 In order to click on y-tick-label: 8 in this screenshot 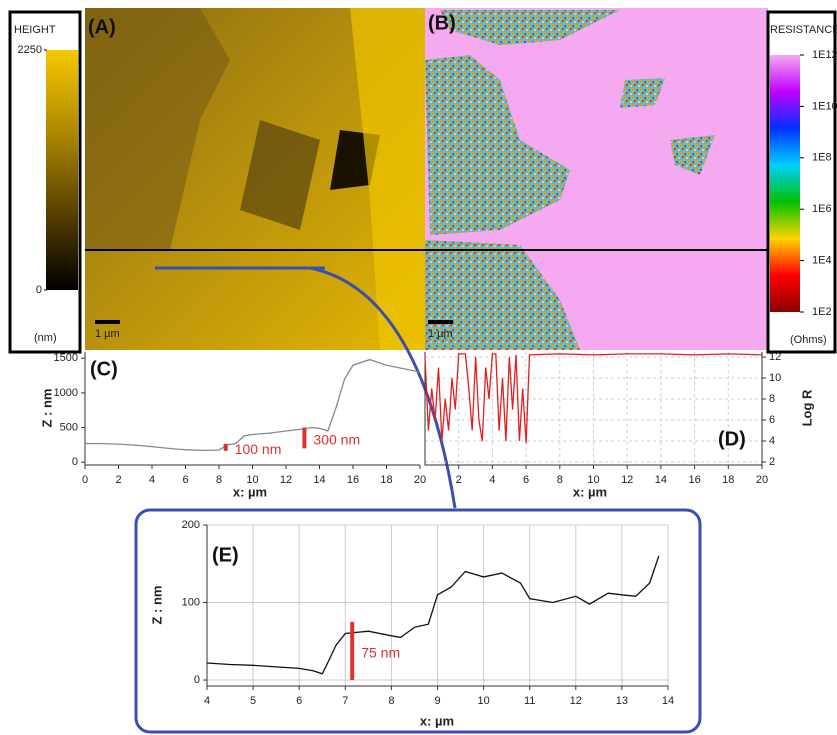, I will do `click(772, 399)`.